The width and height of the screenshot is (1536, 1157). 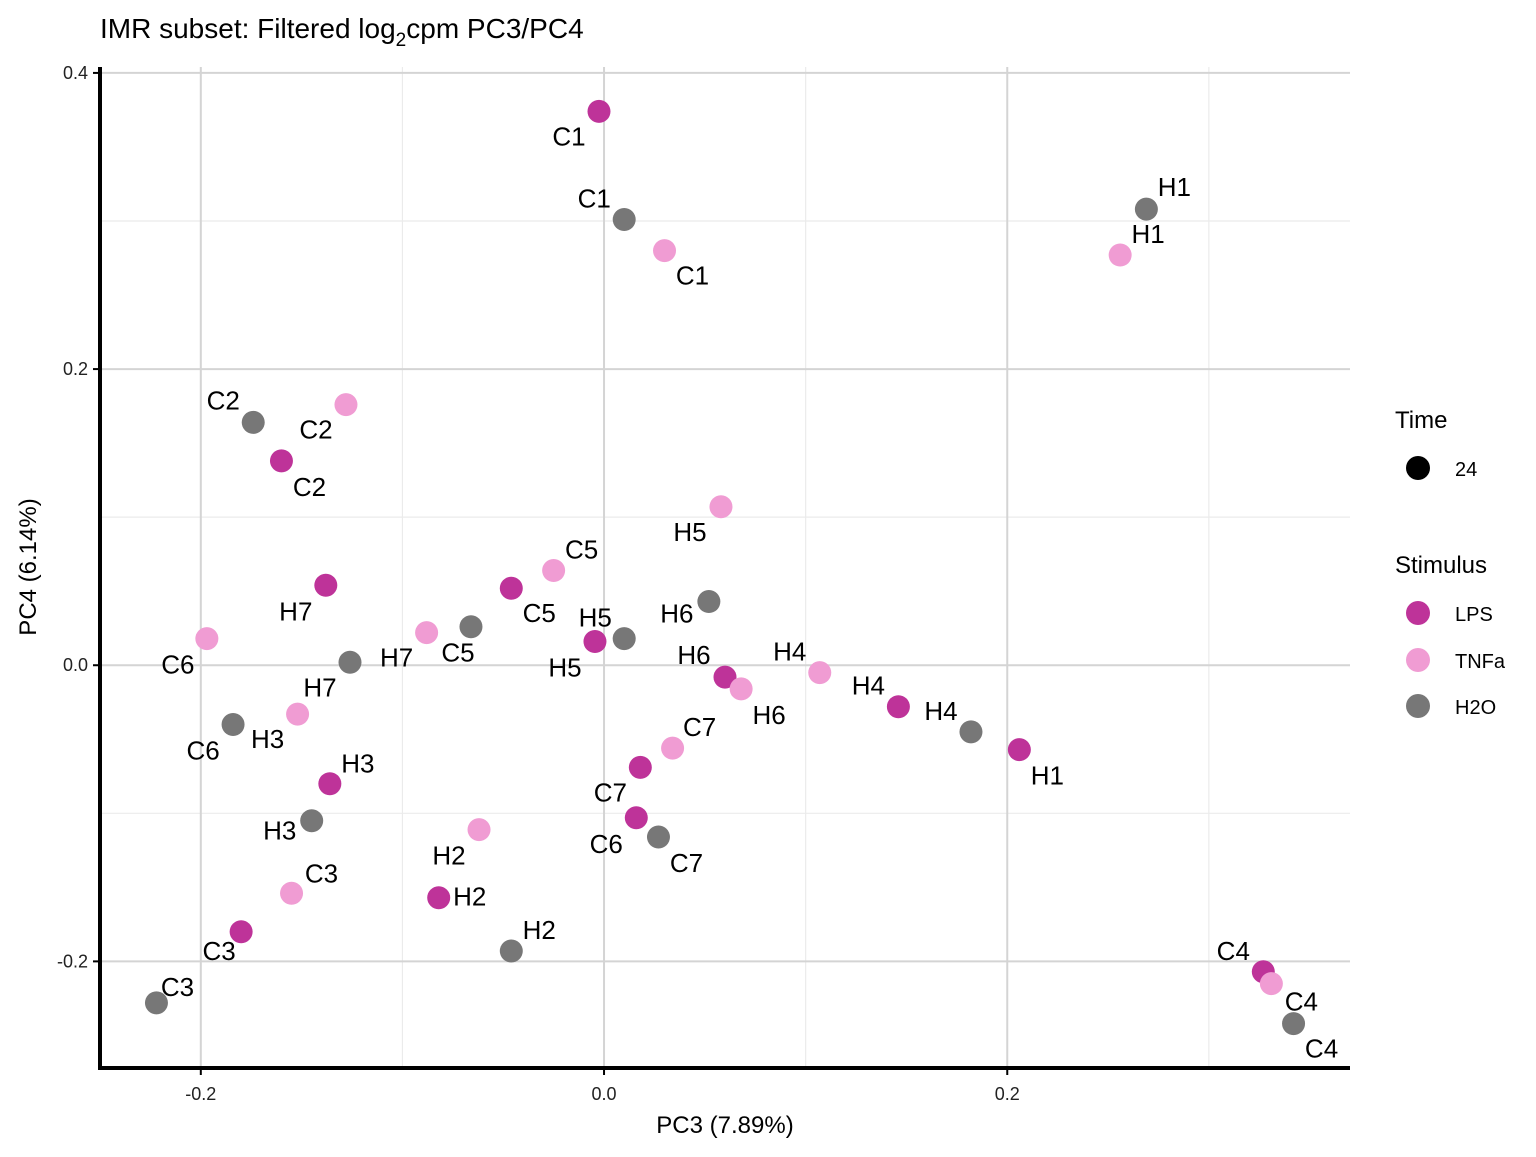 I want to click on point-h2o-h6, so click(x=709, y=602).